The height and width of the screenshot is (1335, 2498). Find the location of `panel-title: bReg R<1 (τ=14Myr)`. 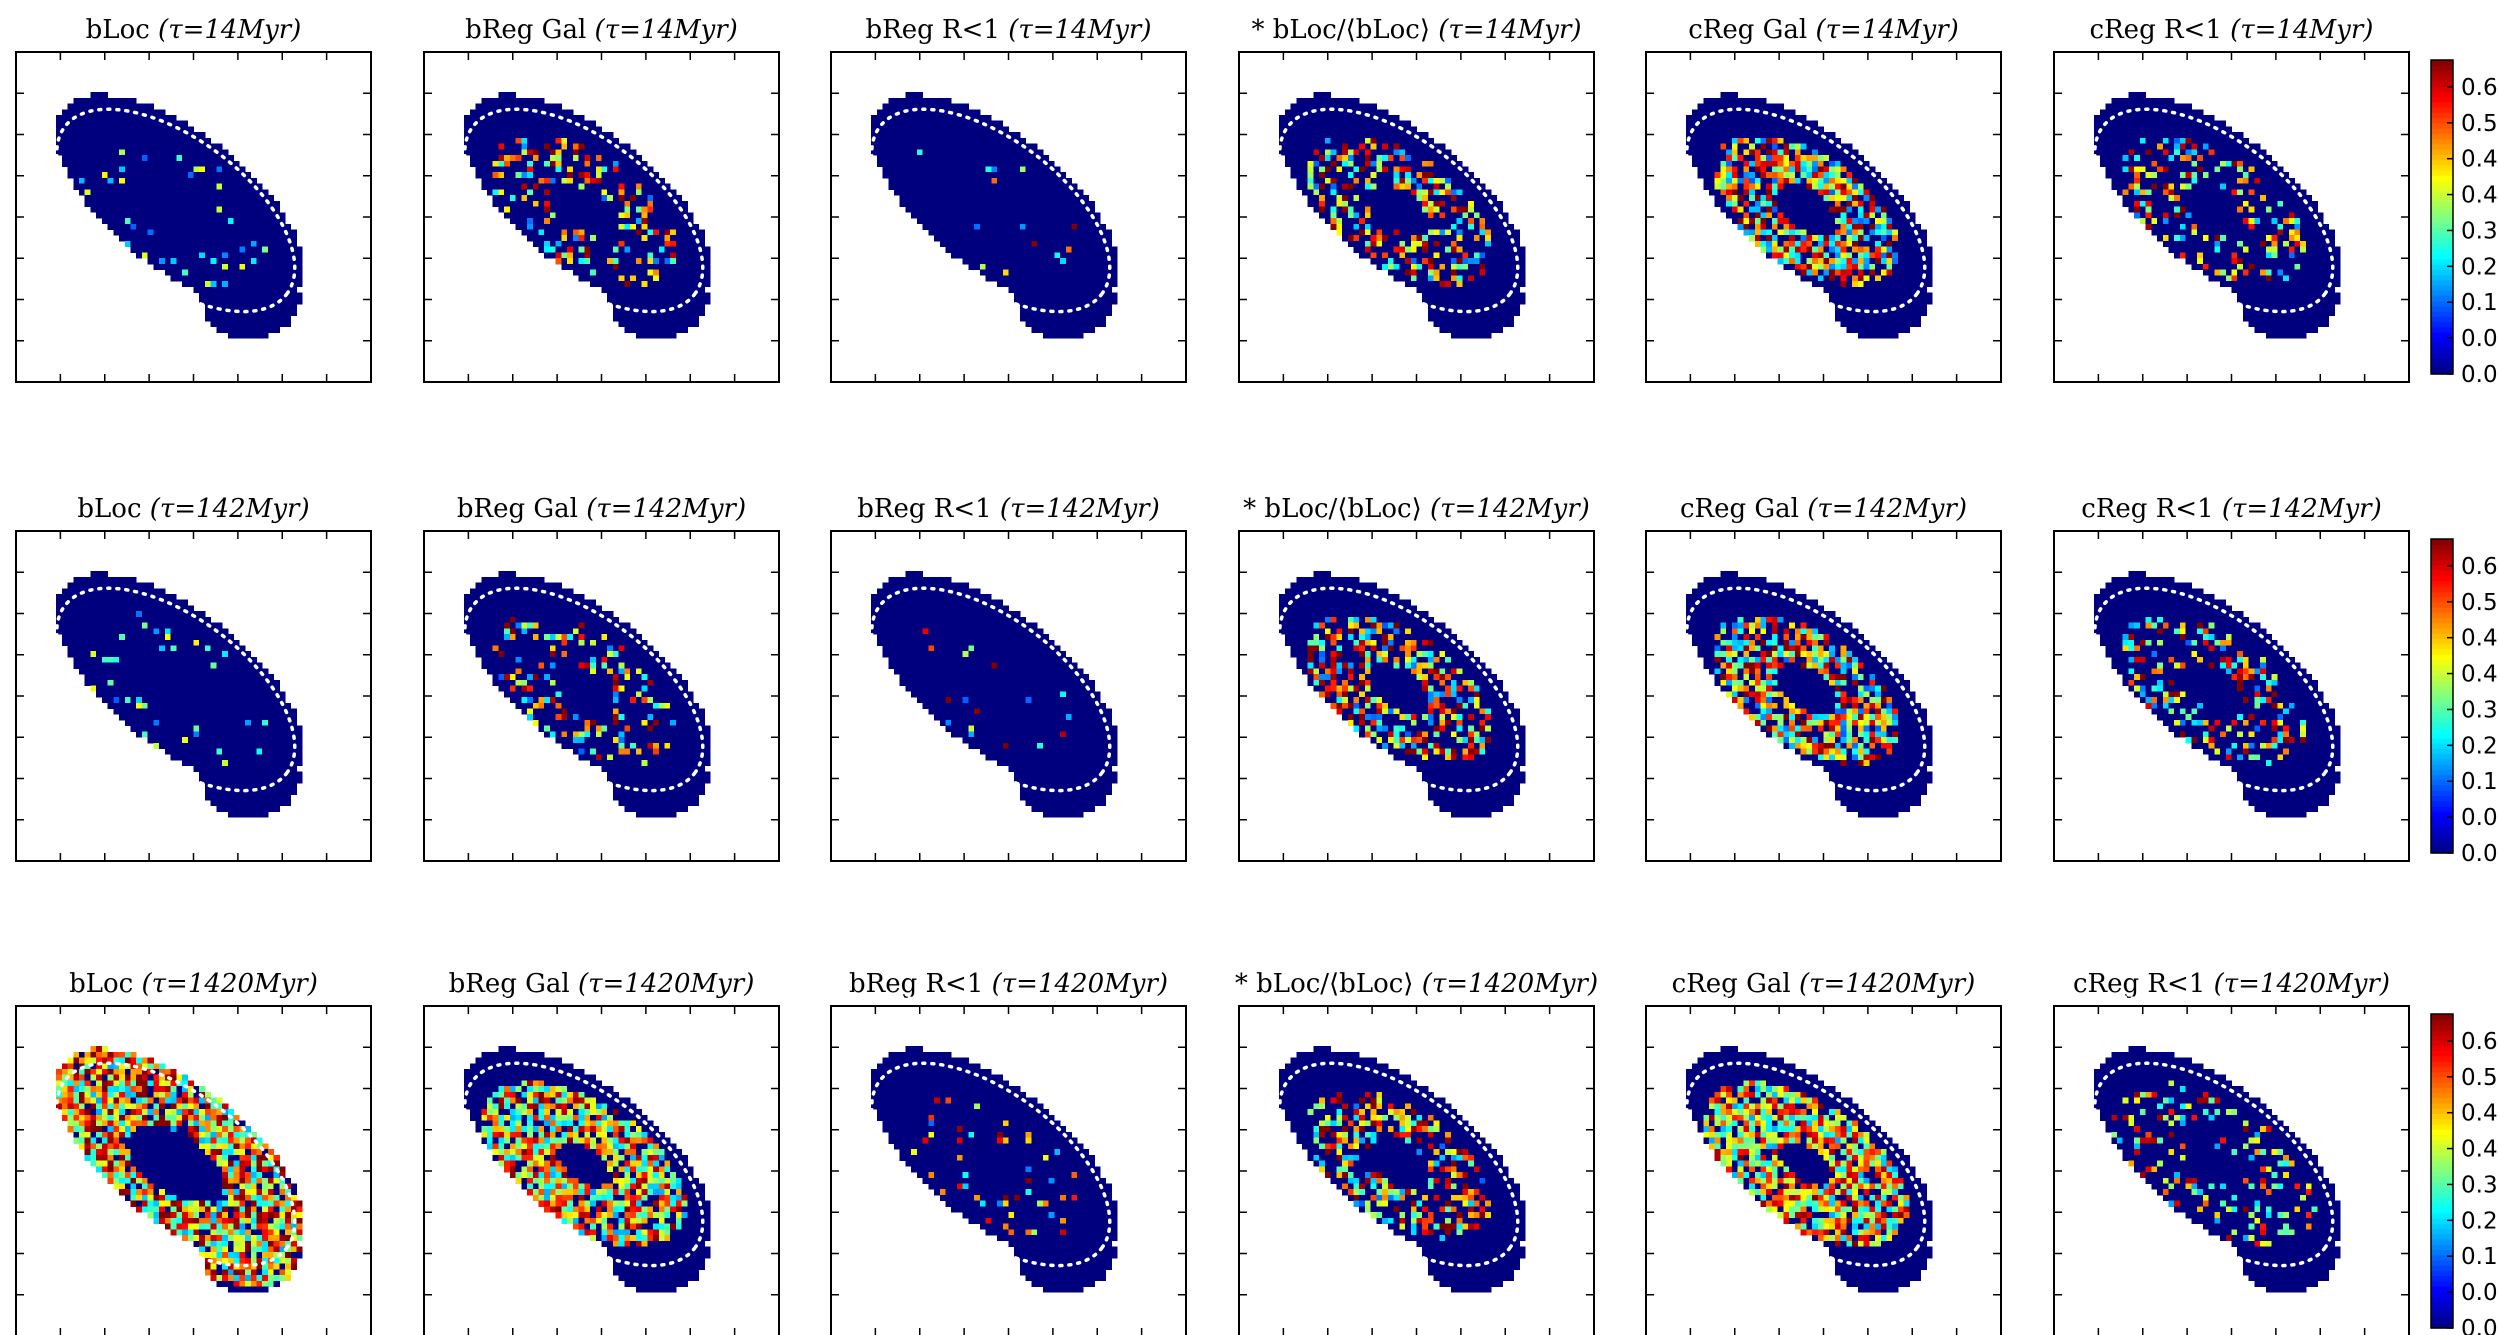

panel-title: bReg R<1 (τ=14Myr) is located at coordinates (1009, 30).